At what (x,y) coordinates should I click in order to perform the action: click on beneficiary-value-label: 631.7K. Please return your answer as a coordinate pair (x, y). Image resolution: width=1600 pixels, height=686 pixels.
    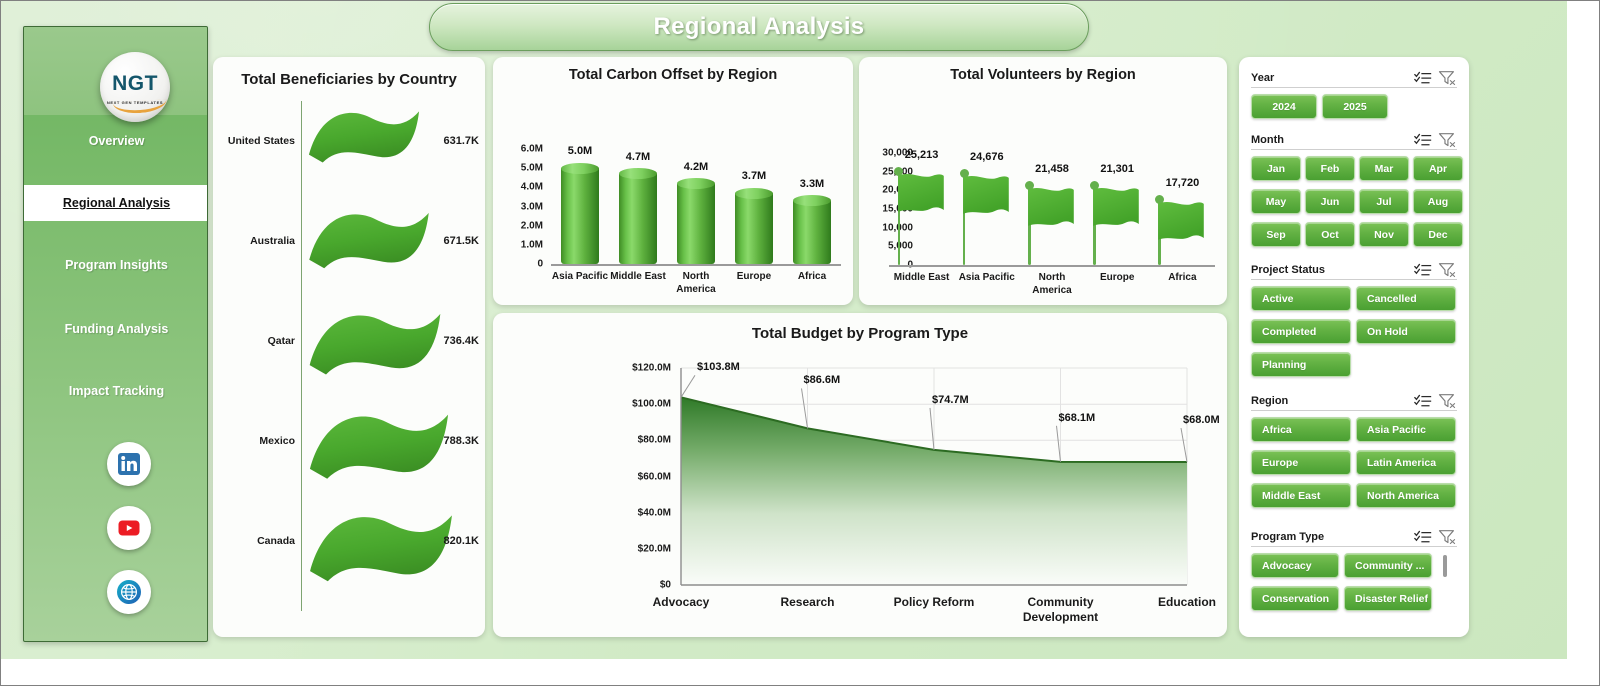
    Looking at the image, I should click on (461, 141).